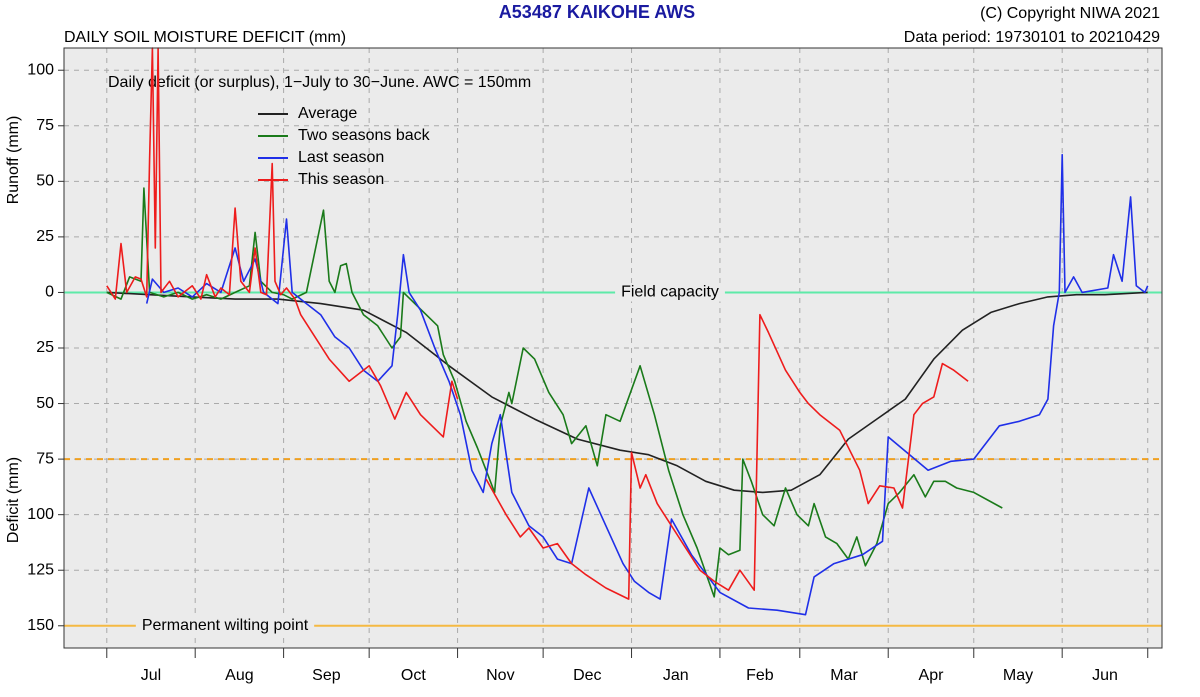 The width and height of the screenshot is (1200, 697). I want to click on x-tick-label: Jul, so click(151, 675).